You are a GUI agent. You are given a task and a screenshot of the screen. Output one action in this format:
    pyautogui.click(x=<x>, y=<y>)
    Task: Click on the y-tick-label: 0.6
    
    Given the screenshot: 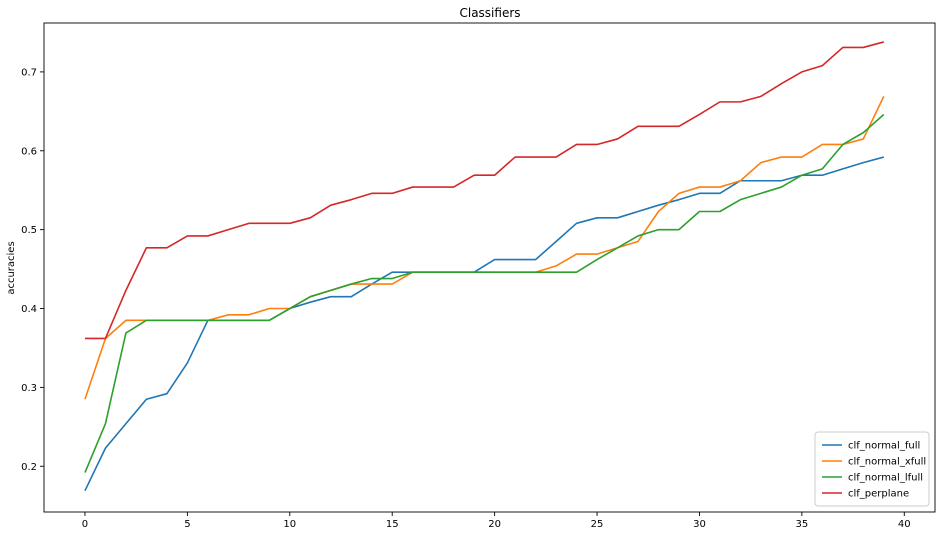 What is the action you would take?
    pyautogui.click(x=29, y=151)
    